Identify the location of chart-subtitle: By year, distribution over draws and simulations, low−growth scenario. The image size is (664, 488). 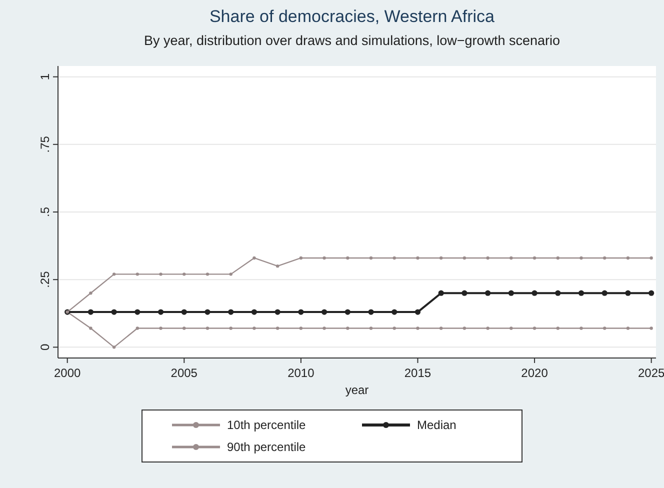
(352, 40).